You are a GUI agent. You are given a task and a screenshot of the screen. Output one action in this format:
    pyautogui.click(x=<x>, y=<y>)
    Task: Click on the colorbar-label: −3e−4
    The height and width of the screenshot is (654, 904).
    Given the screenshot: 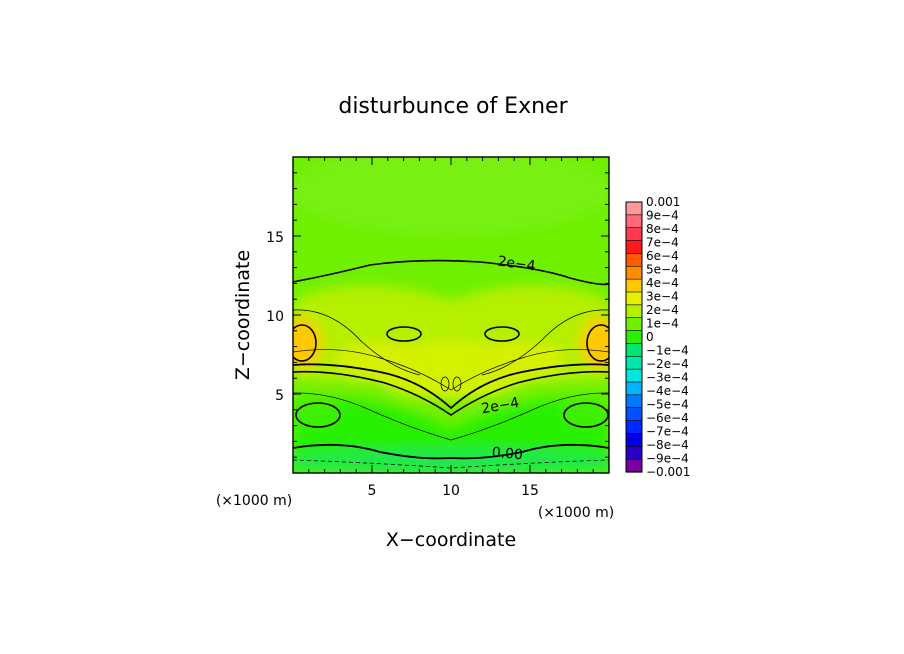 What is the action you would take?
    pyautogui.click(x=667, y=378)
    